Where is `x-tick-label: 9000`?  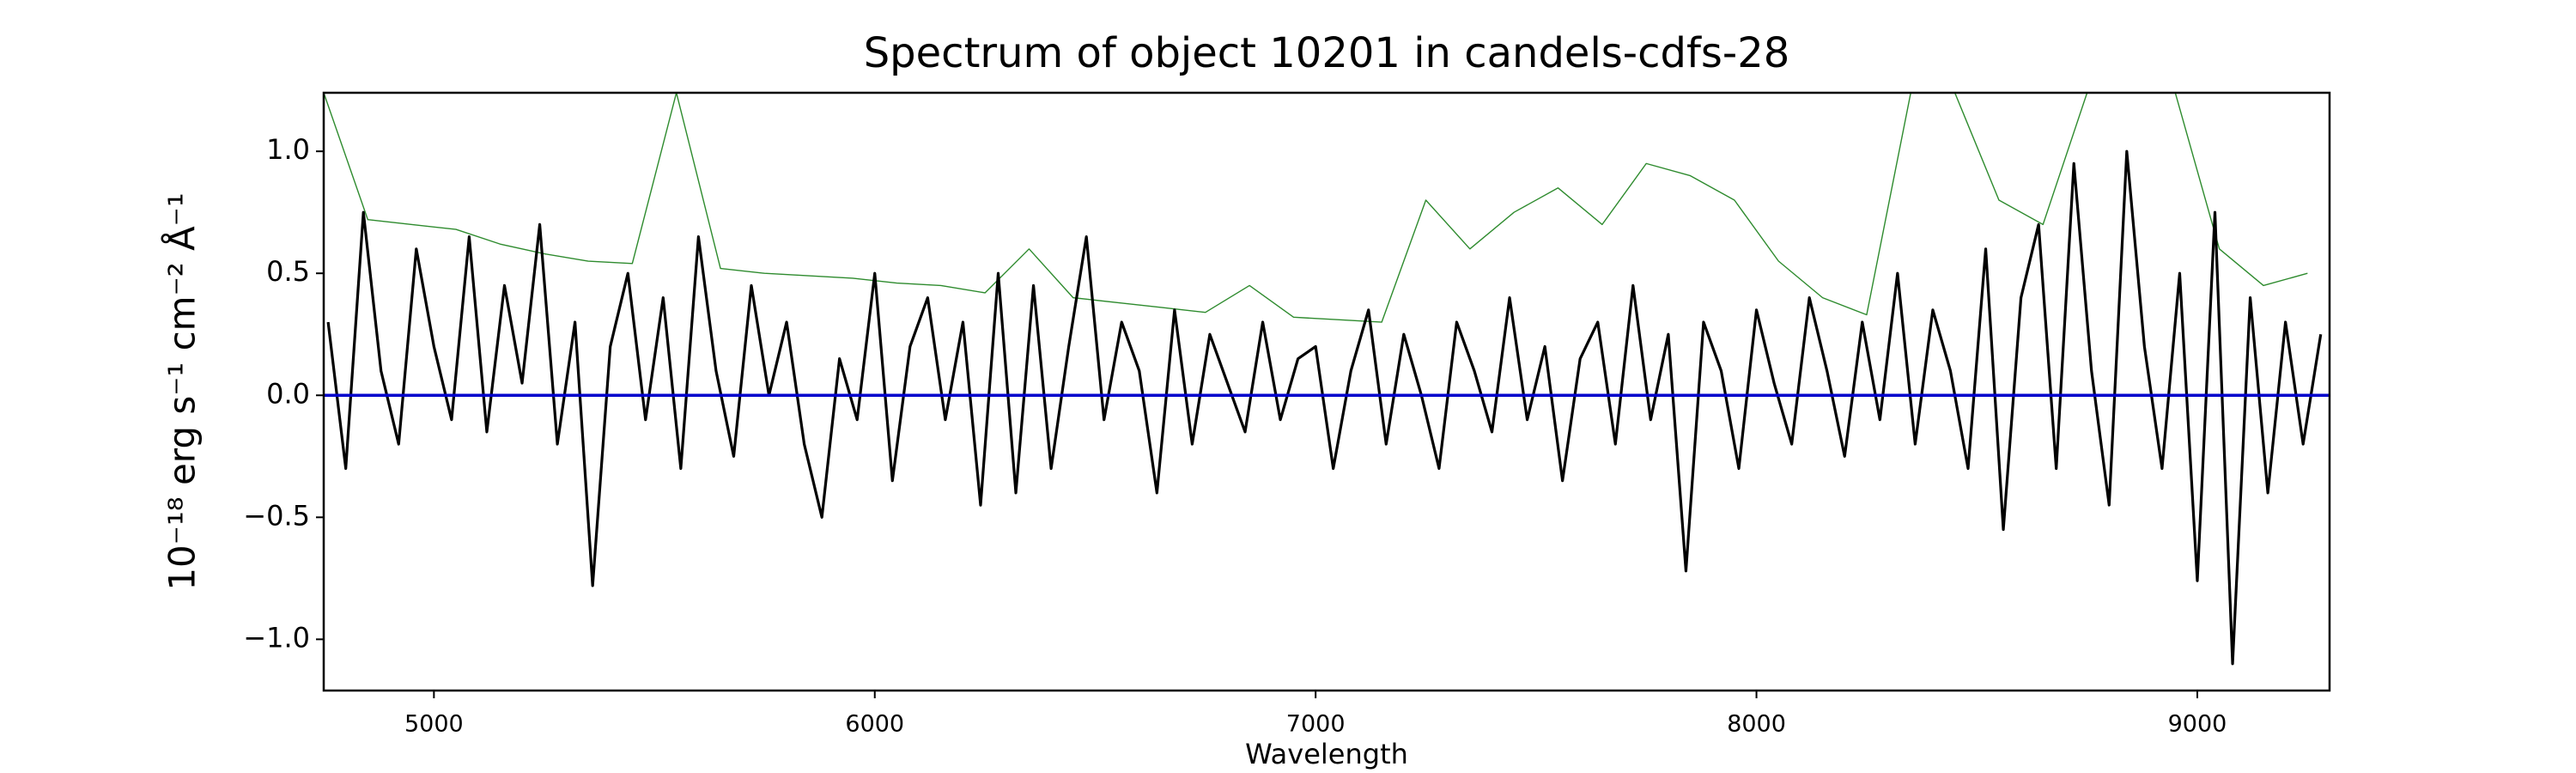
x-tick-label: 9000 is located at coordinates (2197, 724).